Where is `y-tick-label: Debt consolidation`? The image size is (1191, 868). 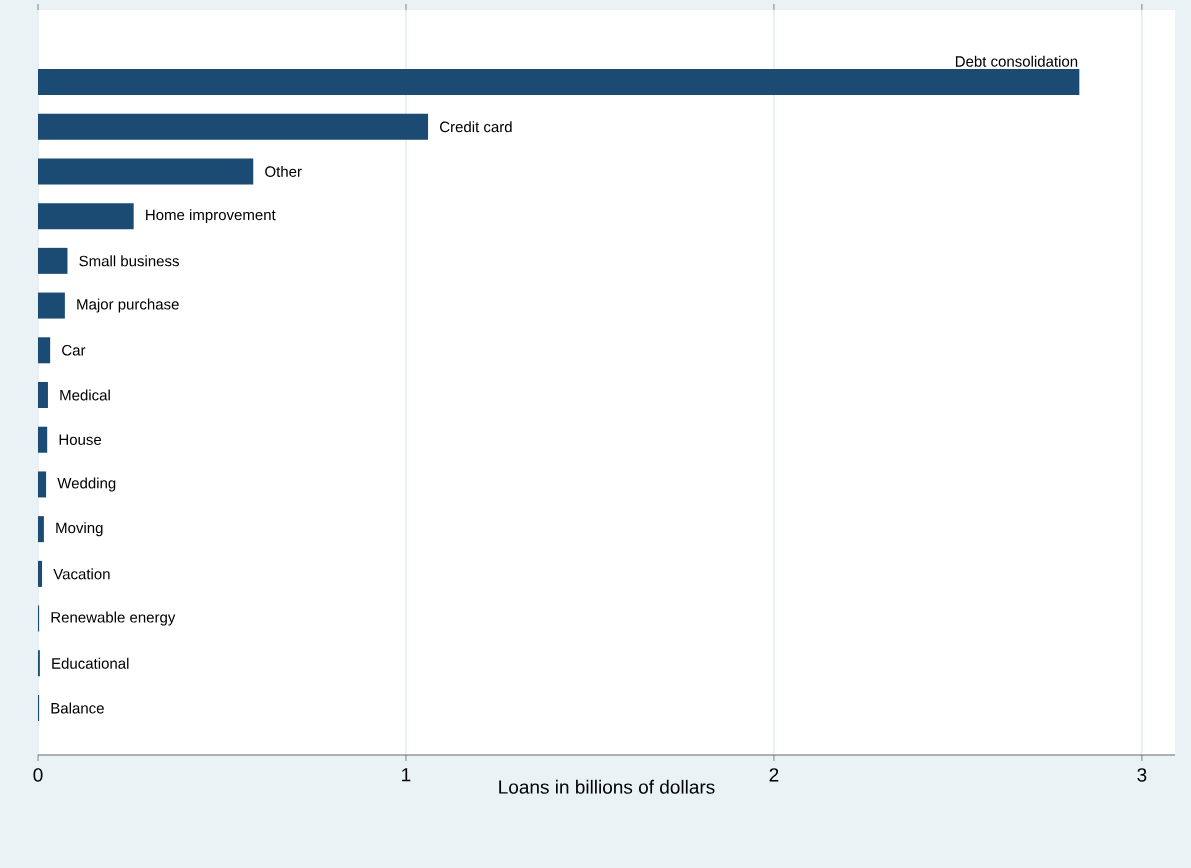
y-tick-label: Debt consolidation is located at coordinates (1016, 61).